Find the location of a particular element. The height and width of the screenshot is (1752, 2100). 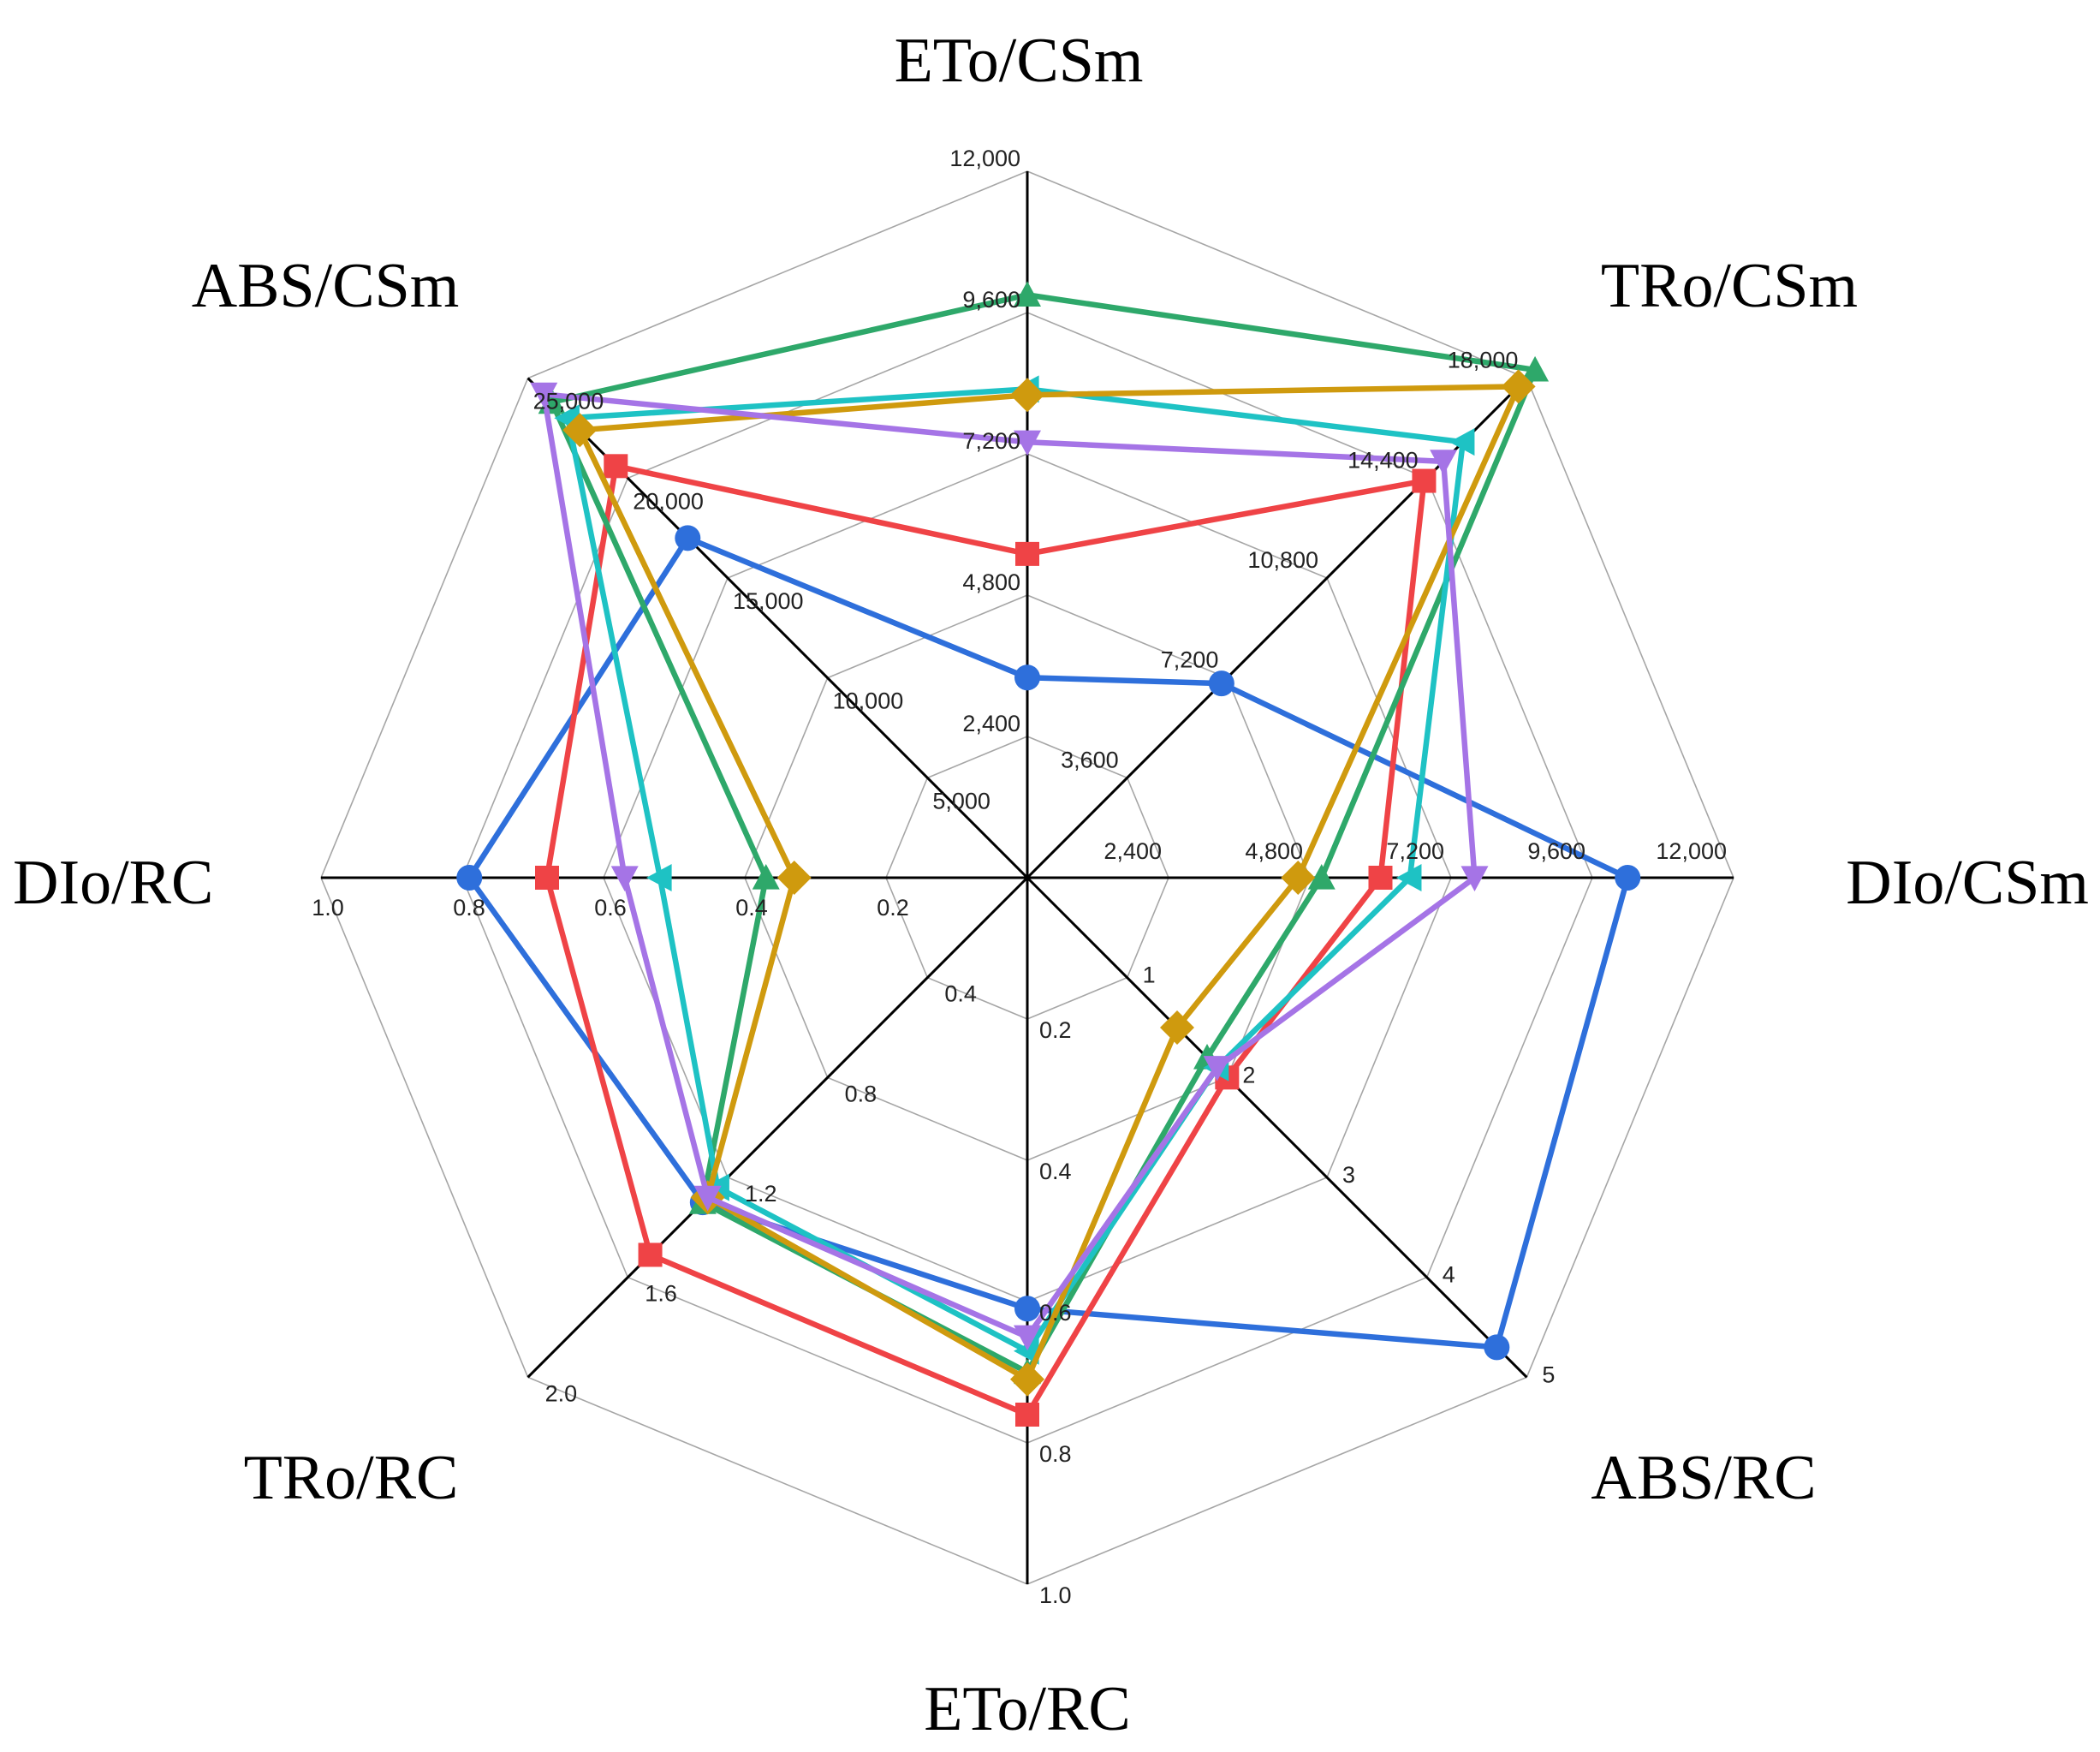

tick-label-eto-csm-3: 7,200 is located at coordinates (991, 441).